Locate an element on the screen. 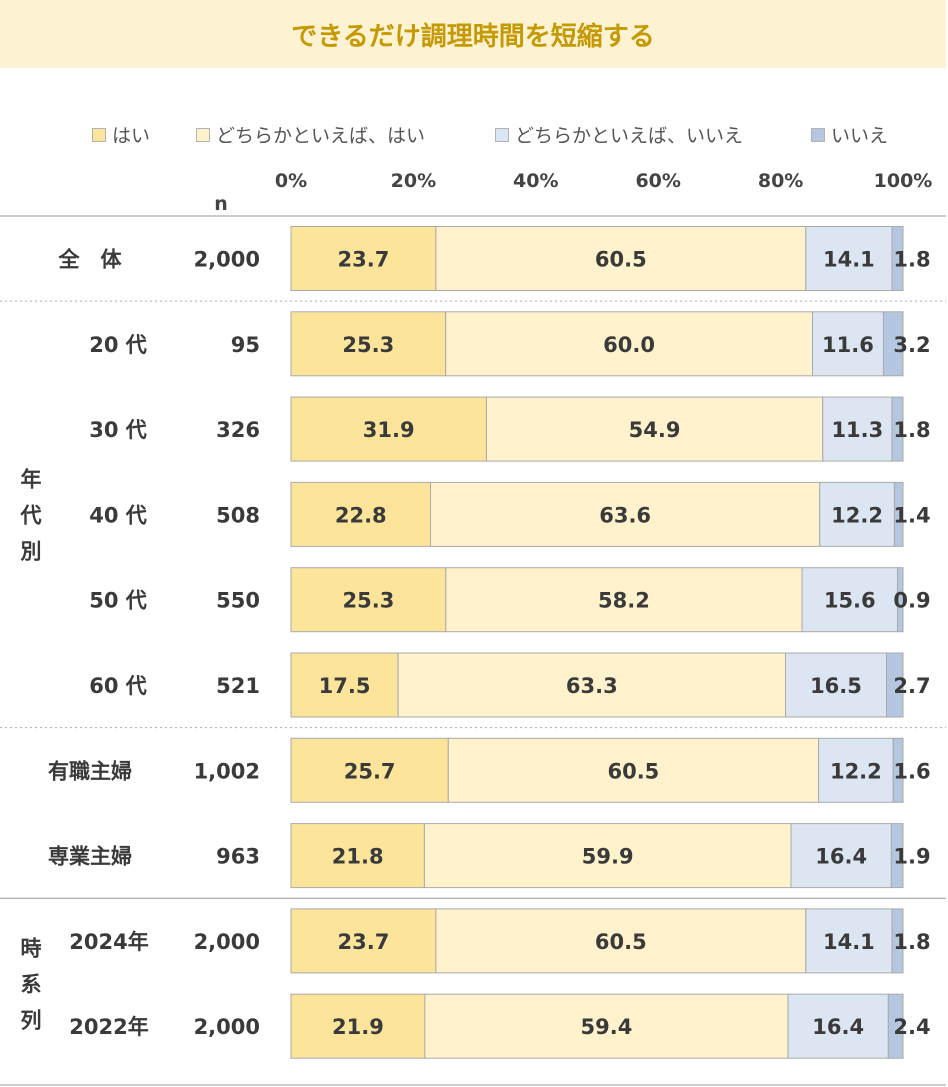 This screenshot has height=1087, width=948. bar-data-label: 1.9 is located at coordinates (911, 857).